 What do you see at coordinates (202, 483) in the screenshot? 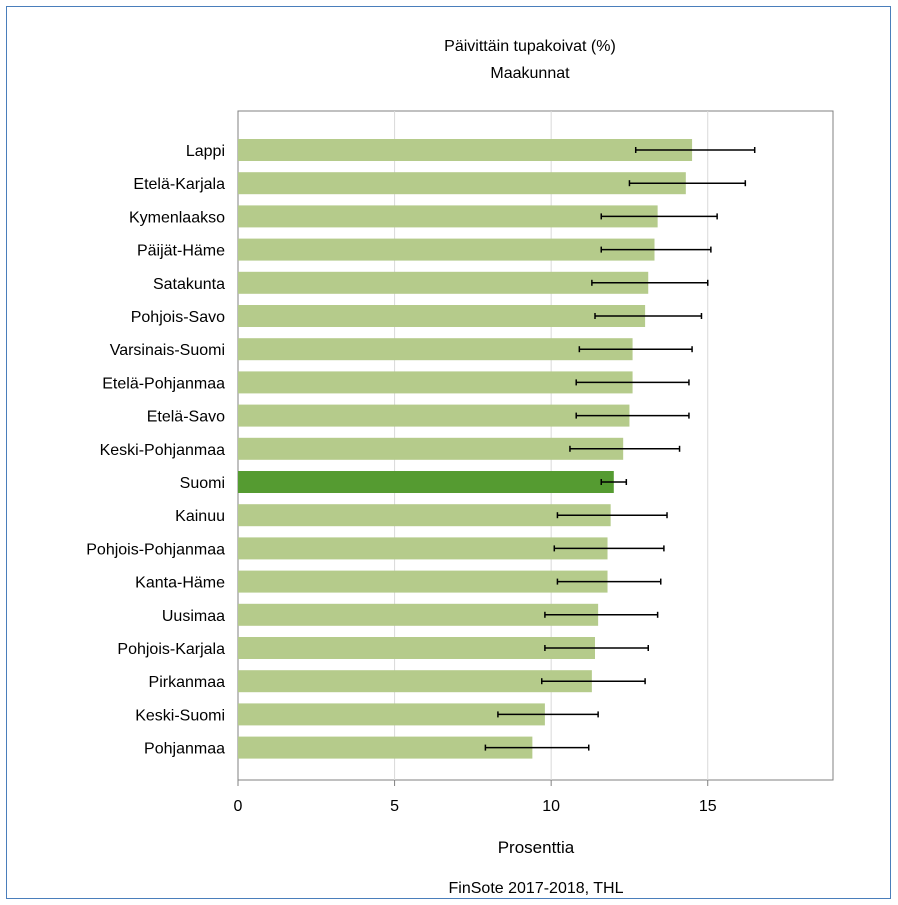
I see `category-label: Suomi` at bounding box center [202, 483].